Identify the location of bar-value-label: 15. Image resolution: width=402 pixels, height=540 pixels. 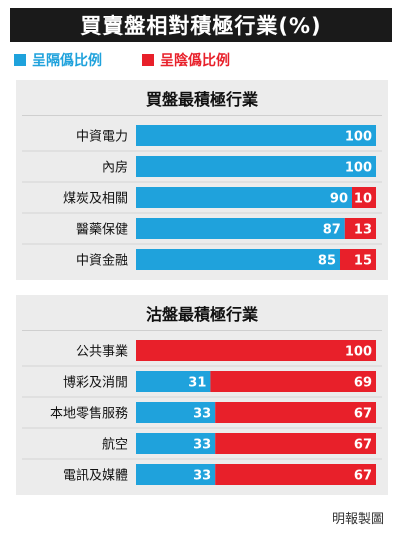
(363, 261).